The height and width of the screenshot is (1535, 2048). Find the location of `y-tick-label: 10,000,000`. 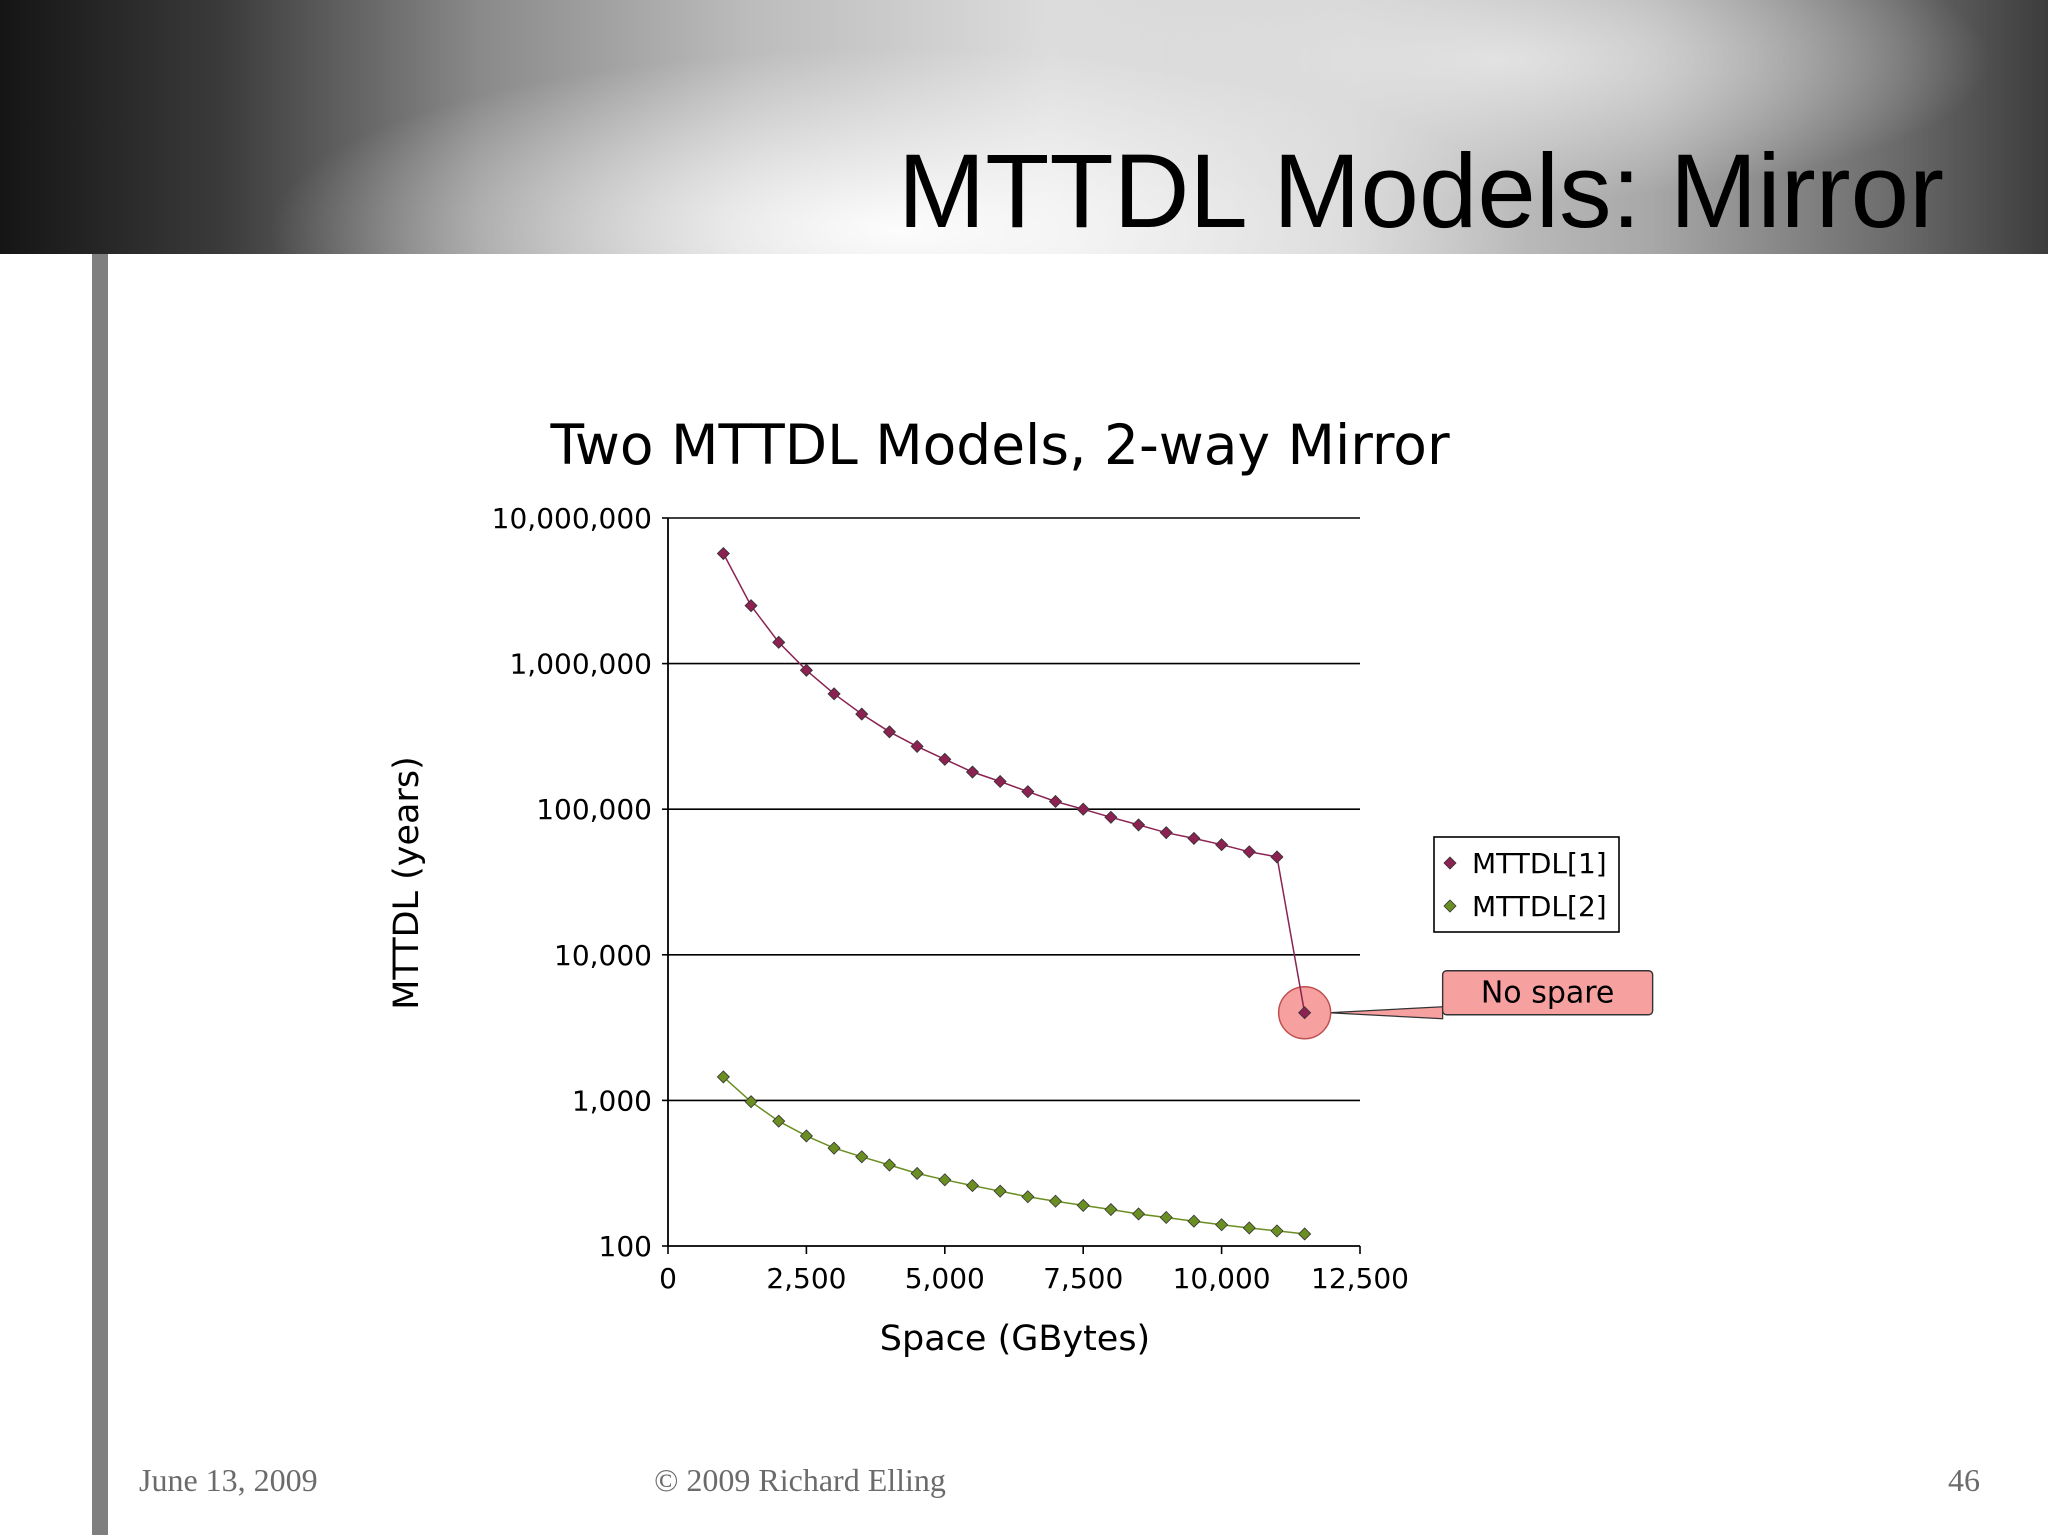

y-tick-label: 10,000,000 is located at coordinates (572, 518).